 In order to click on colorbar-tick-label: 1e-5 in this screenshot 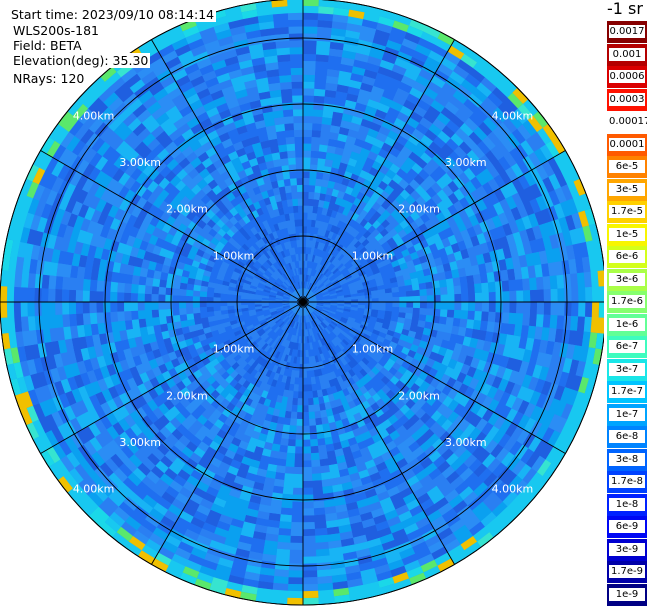, I will do `click(627, 234)`.